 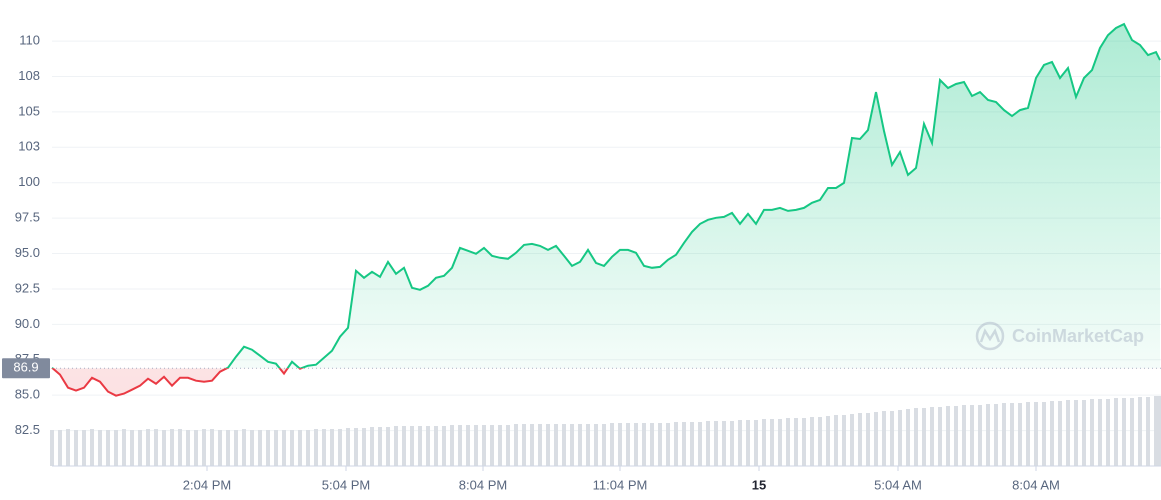 I want to click on x-tick-label: 8:04 AM, so click(x=1036, y=484).